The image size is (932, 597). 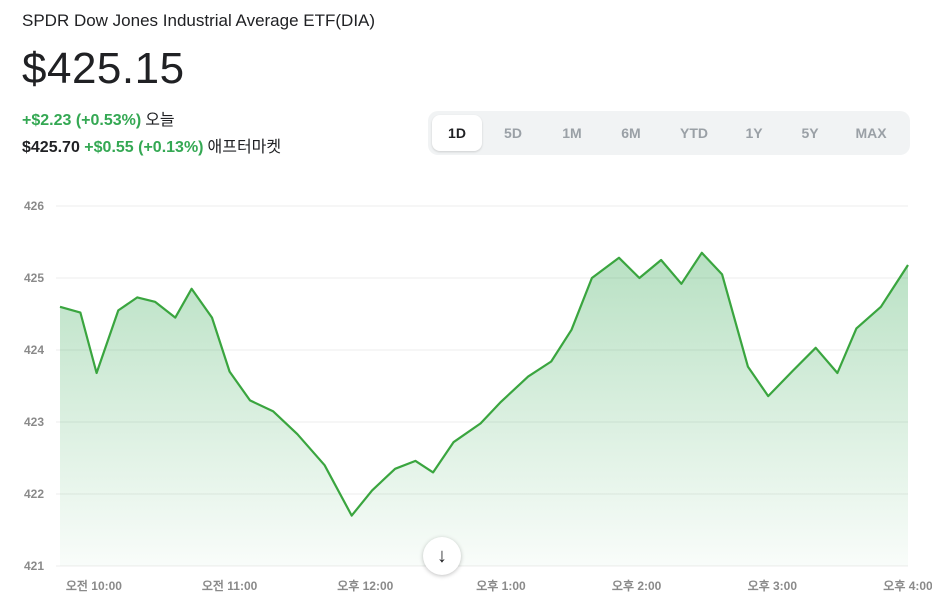 What do you see at coordinates (103, 68) in the screenshot?
I see `current-price: $425.15` at bounding box center [103, 68].